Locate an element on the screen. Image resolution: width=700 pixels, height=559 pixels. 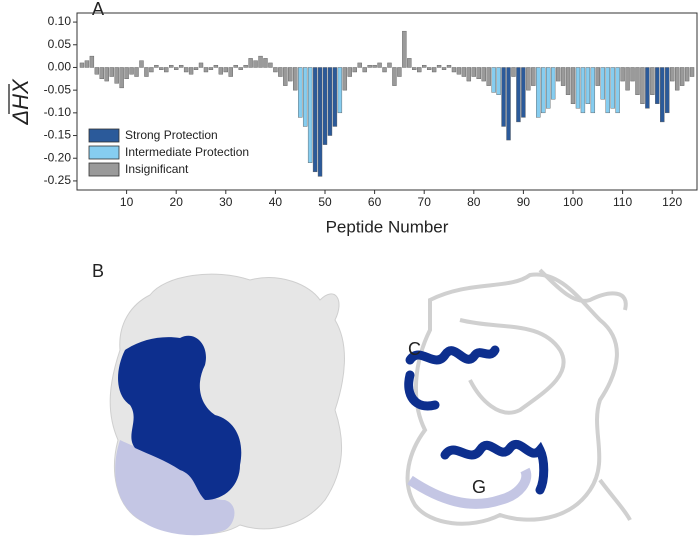
x-tick-label: 100 is located at coordinates (573, 202).